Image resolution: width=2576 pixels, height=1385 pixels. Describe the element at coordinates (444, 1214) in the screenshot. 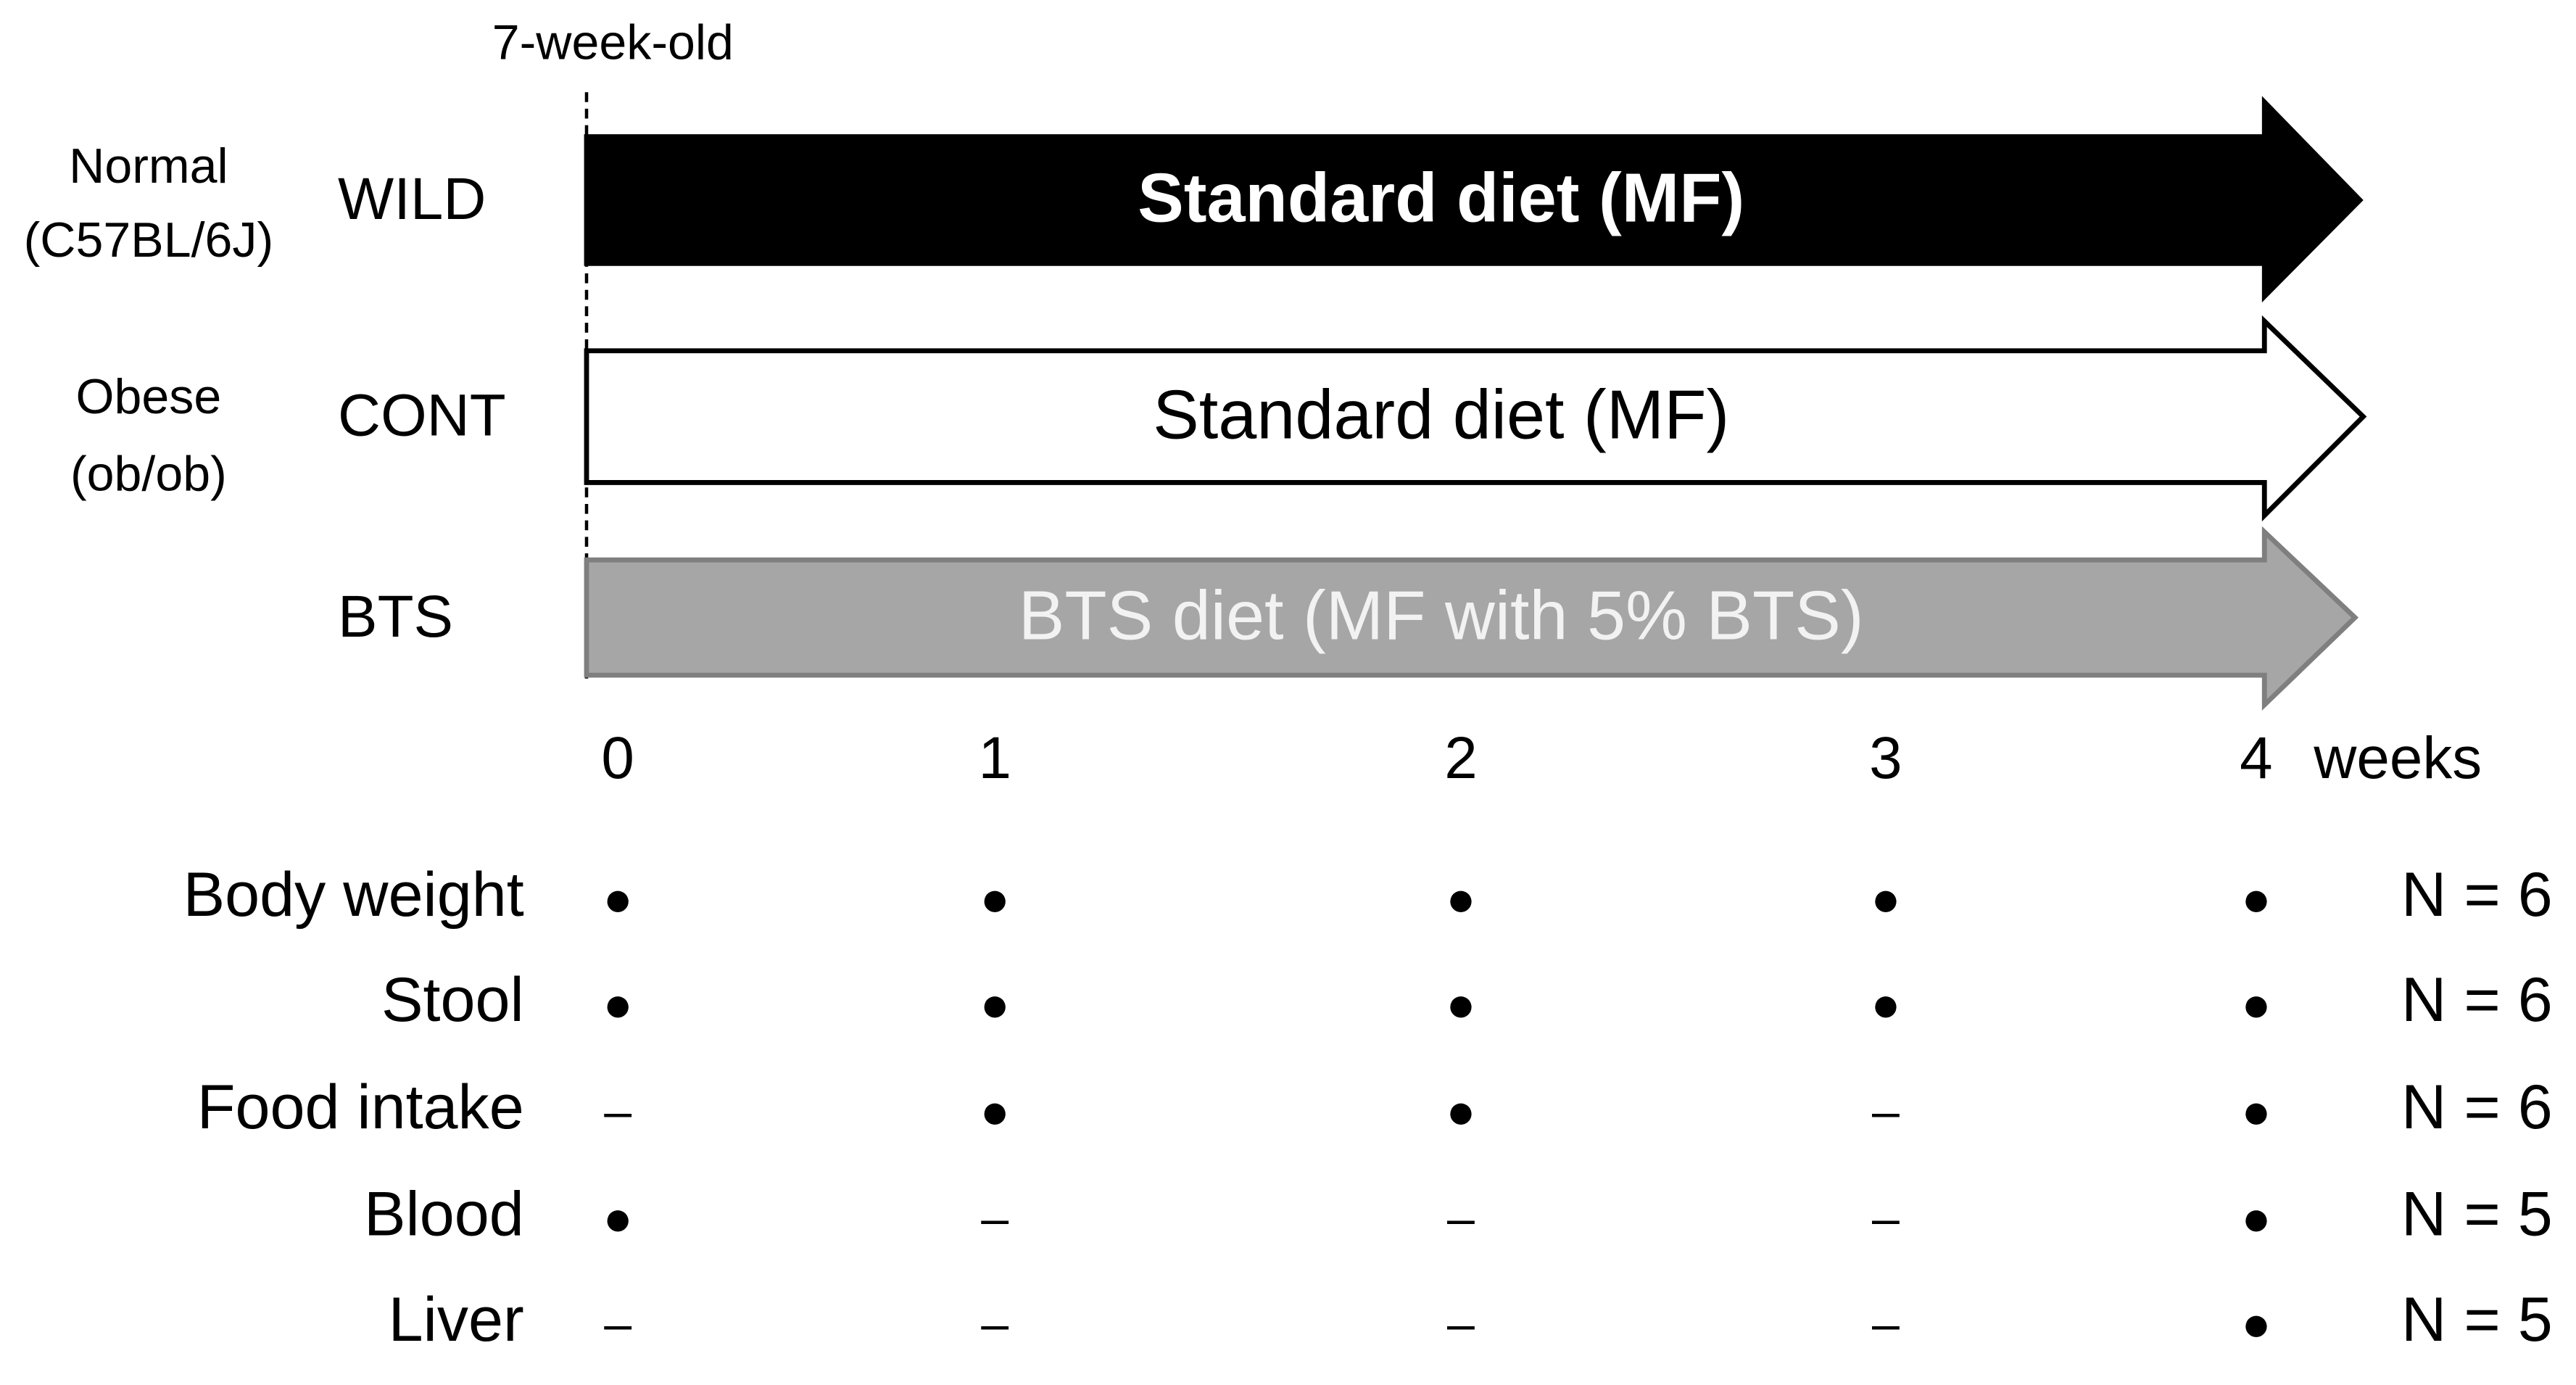

I see `measurement-label: Blood` at that location.